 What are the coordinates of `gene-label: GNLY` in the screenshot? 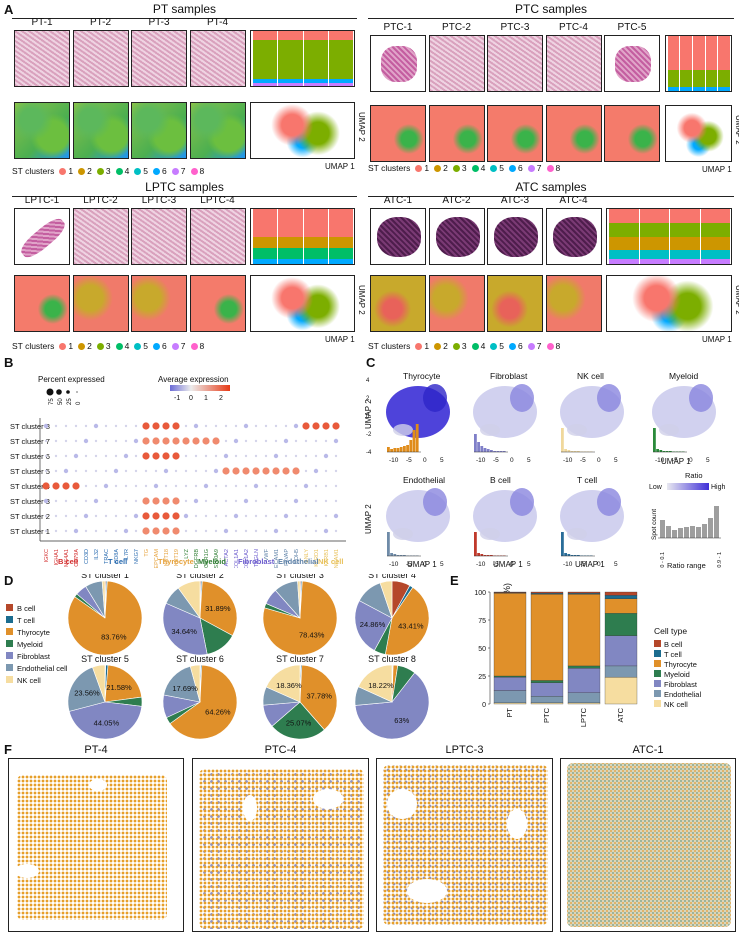 It's located at (307, 556).